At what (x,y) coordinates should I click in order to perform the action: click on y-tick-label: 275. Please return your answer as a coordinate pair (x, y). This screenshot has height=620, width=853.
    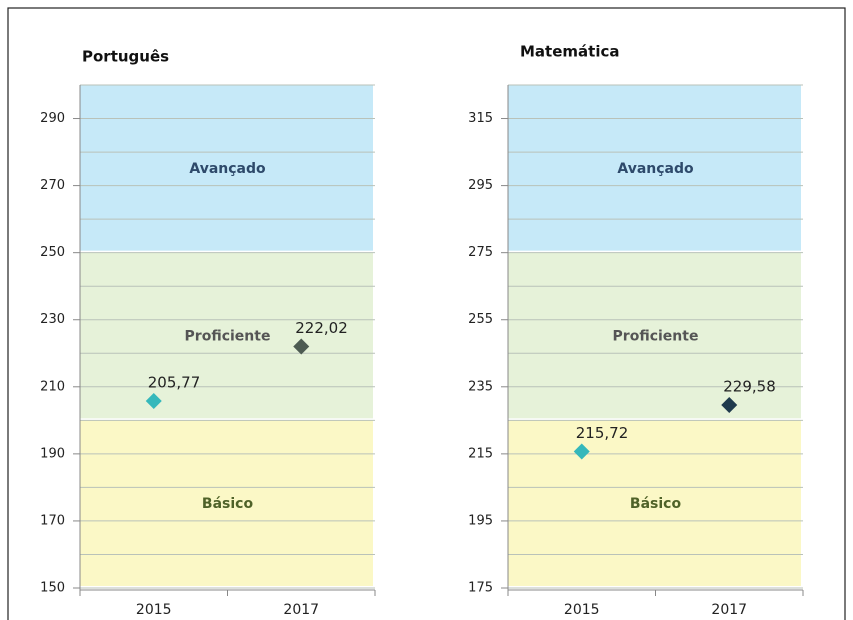
    Looking at the image, I should click on (480, 252).